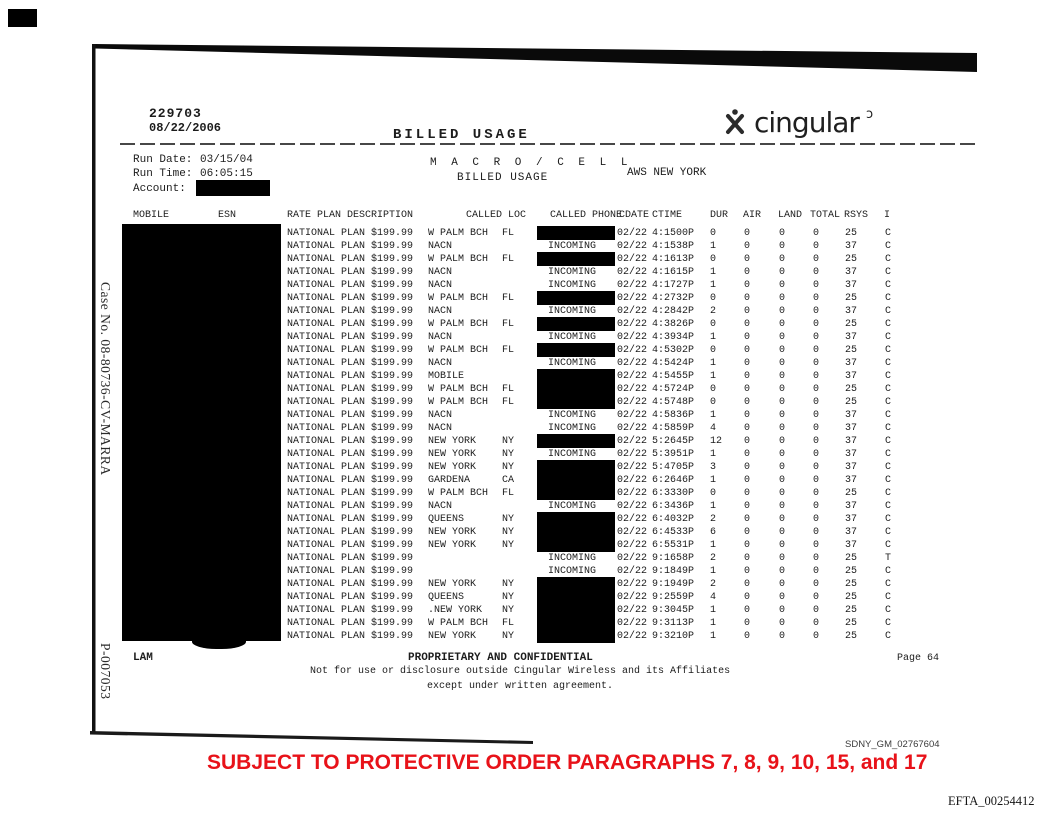 This screenshot has width=1060, height=832. Describe the element at coordinates (452, 545) in the screenshot. I see `cell-loc: NEW YORK` at that location.